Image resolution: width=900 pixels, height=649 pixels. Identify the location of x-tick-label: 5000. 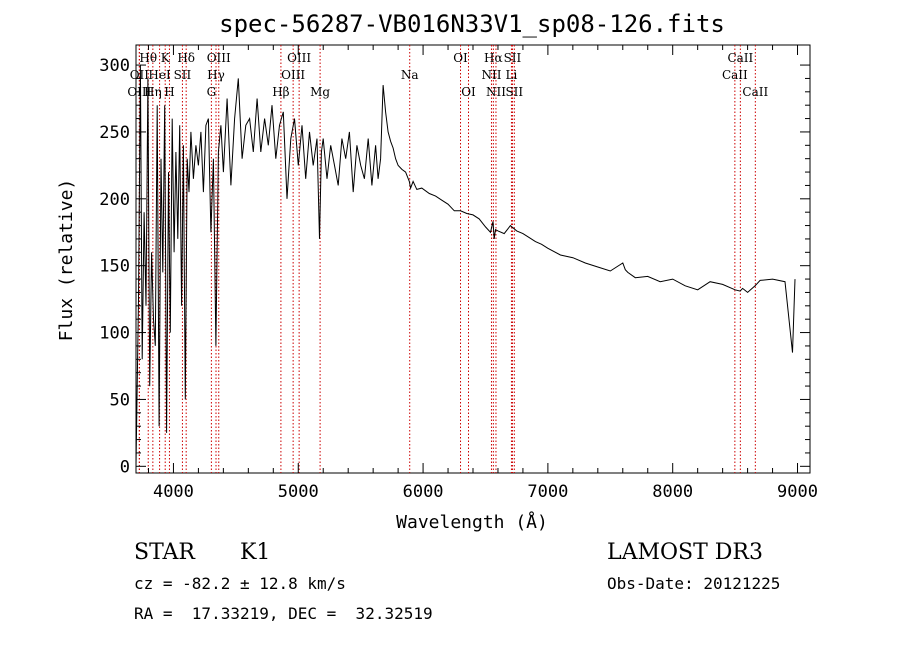
(298, 492).